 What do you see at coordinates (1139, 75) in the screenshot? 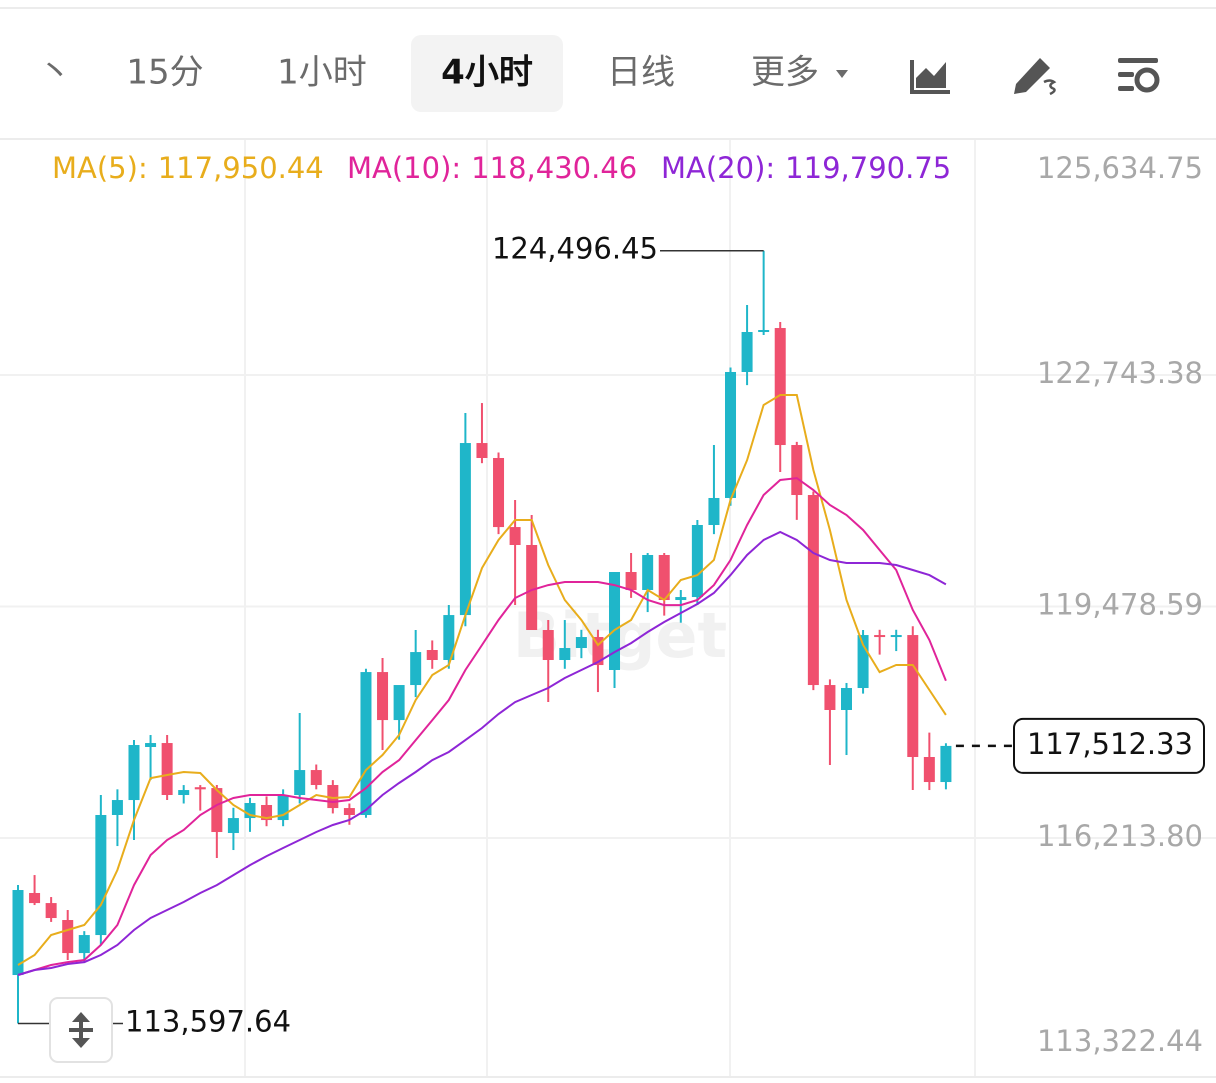
I see `settings-icon` at bounding box center [1139, 75].